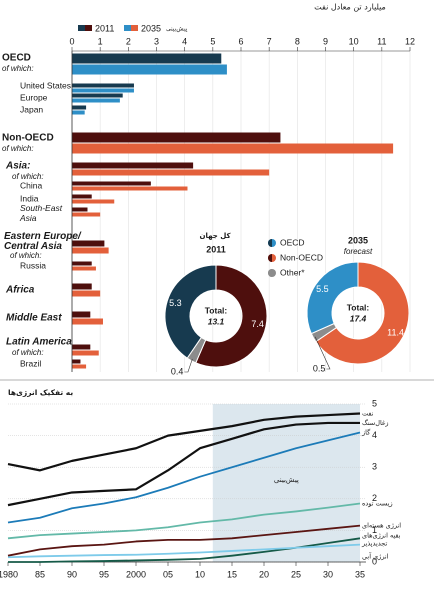 The height and width of the screenshot is (615, 434). I want to click on total-value: 17.4, so click(358, 318).